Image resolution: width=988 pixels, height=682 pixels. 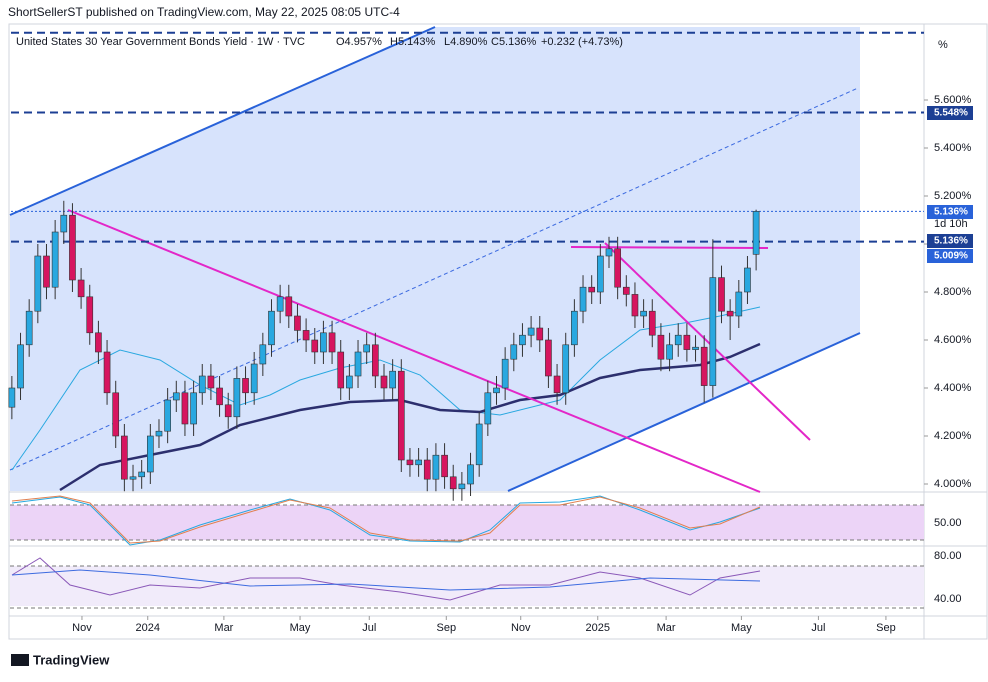 I want to click on channel-lower, so click(x=684, y=412).